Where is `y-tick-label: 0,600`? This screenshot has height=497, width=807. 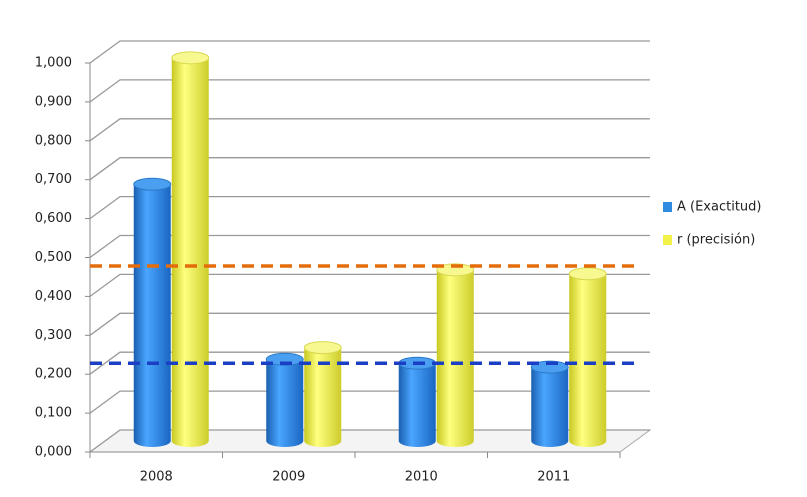 y-tick-label: 0,600 is located at coordinates (53, 218).